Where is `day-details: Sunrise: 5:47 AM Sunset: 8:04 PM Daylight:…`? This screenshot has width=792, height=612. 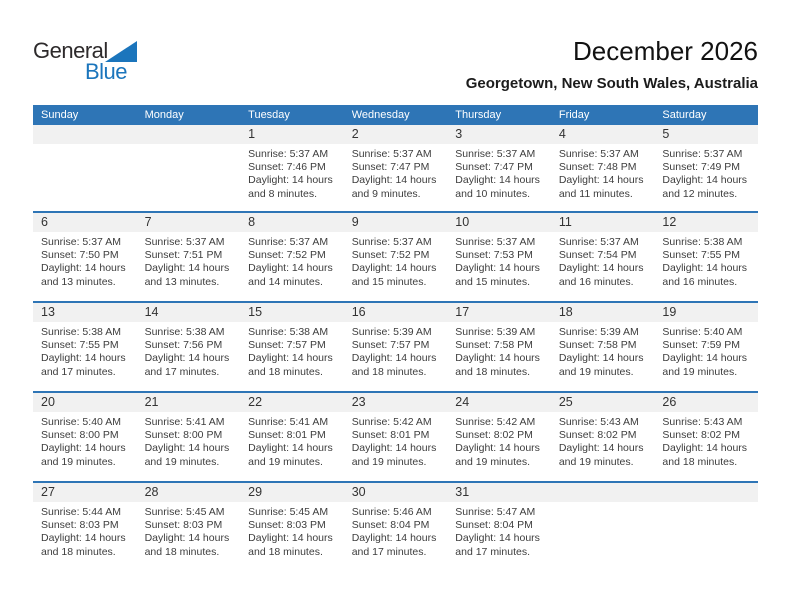 day-details: Sunrise: 5:47 AM Sunset: 8:04 PM Daylight:… is located at coordinates (499, 530).